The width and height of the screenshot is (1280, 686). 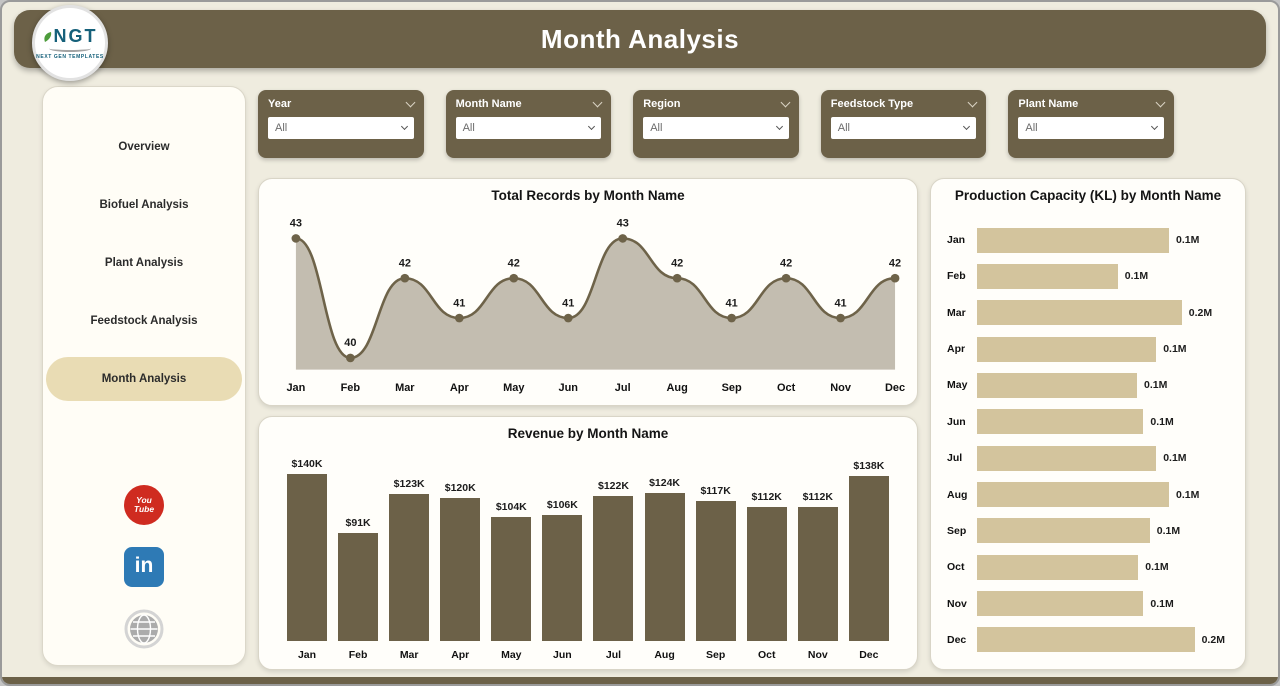 What do you see at coordinates (786, 278) in the screenshot?
I see `data-point-oct` at bounding box center [786, 278].